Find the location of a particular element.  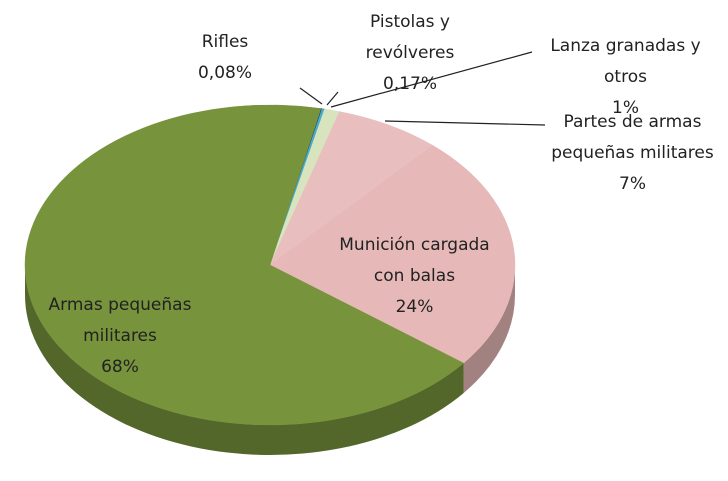

value-label: 1% is located at coordinates (625, 108).